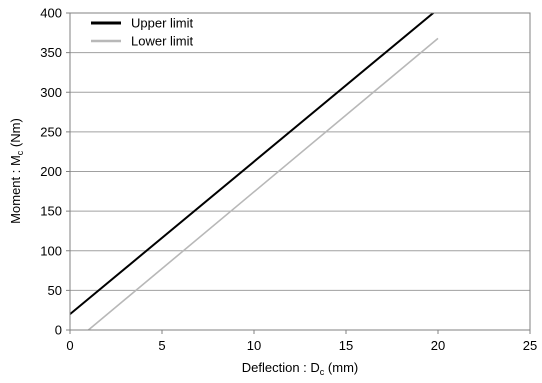 The height and width of the screenshot is (383, 542). I want to click on x-tick-label-15: 15, so click(346, 345).